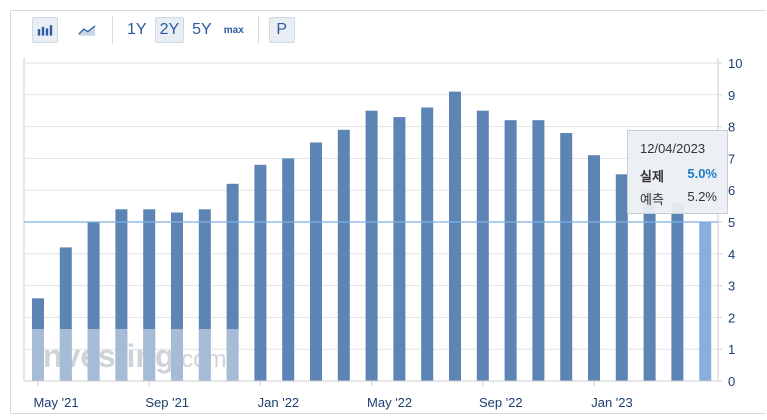 This screenshot has width=767, height=420. I want to click on y-tick-label: 5, so click(731, 222).